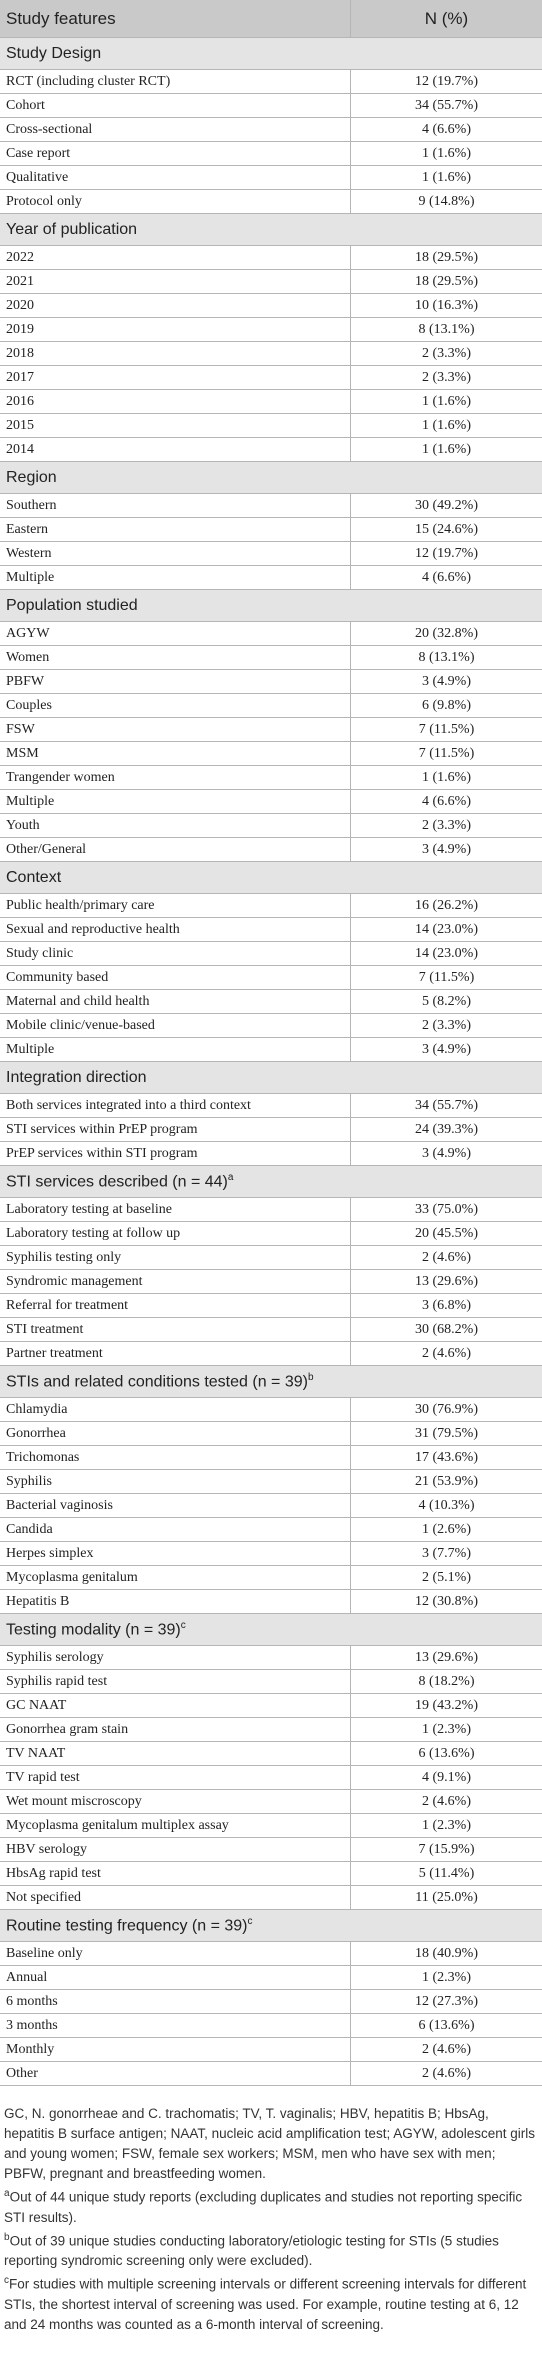 The image size is (542, 2375). Describe the element at coordinates (446, 257) in the screenshot. I see `count-cell: 18 (29.5%)` at that location.